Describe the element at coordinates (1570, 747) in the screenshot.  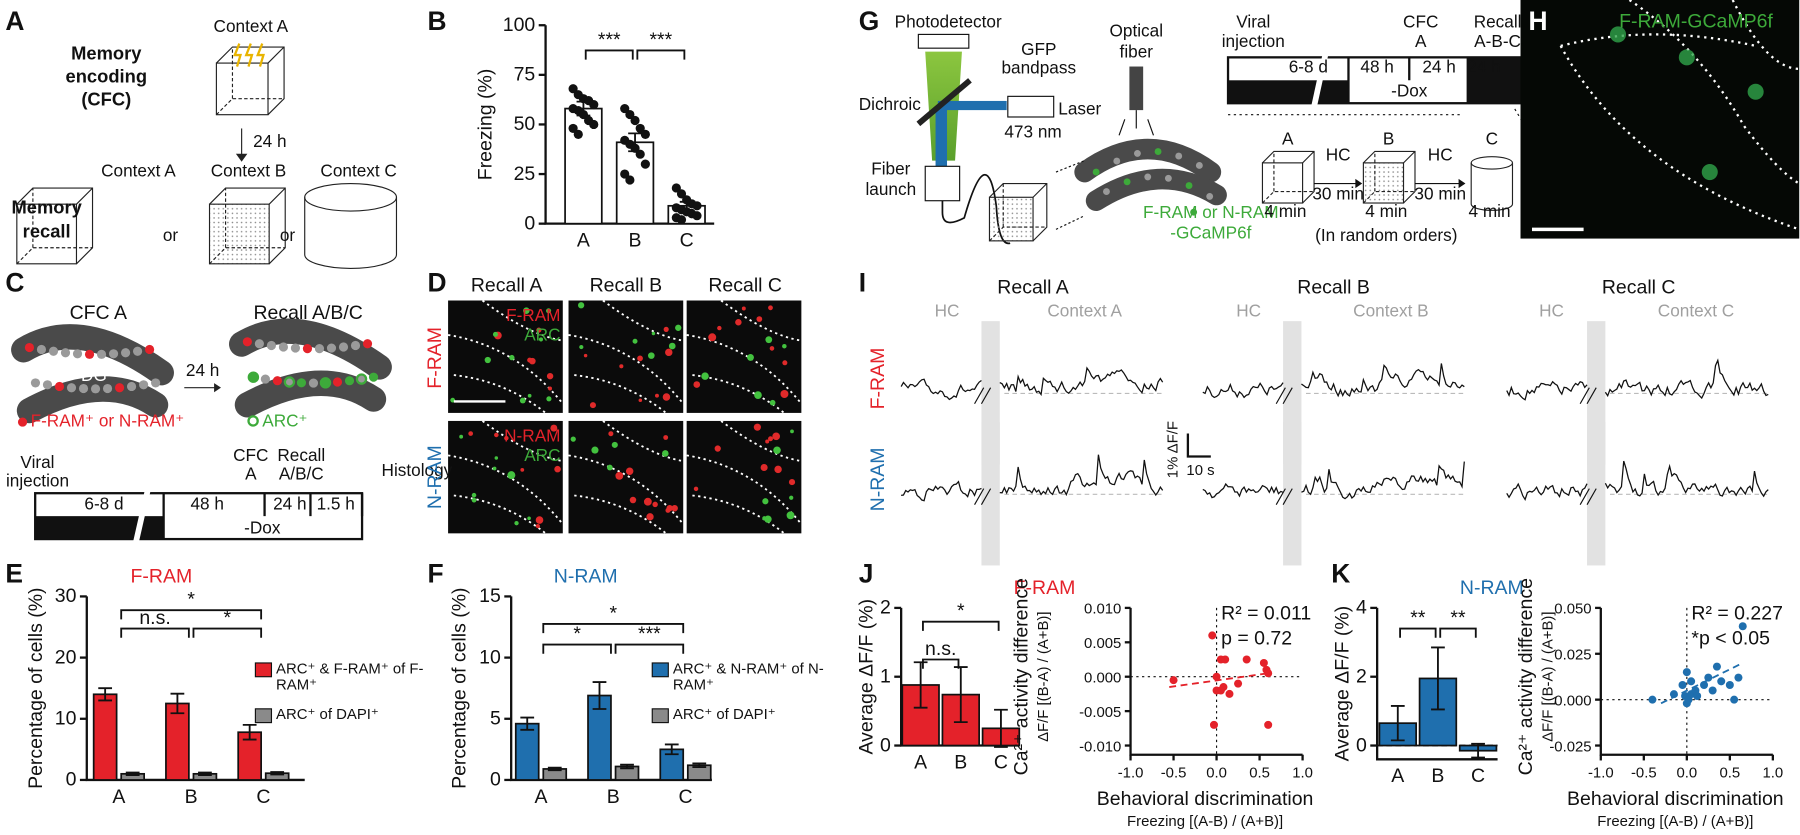
I see `y-tick-label: -0.025` at that location.